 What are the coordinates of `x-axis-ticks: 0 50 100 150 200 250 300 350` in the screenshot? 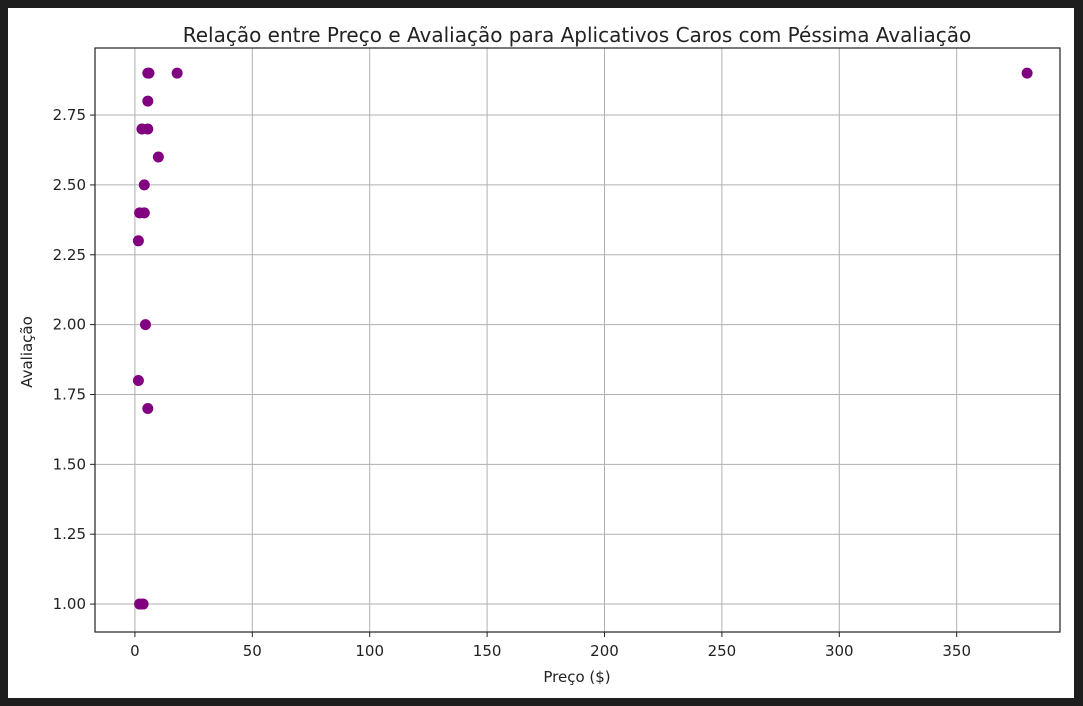 It's located at (550, 646).